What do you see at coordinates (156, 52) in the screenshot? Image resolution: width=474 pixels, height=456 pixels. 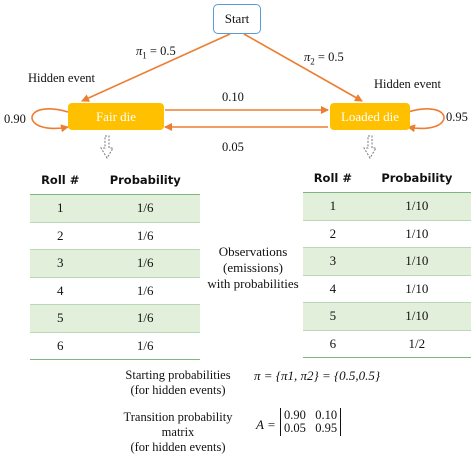 I see `pi1-label: π1 = 0.5` at bounding box center [156, 52].